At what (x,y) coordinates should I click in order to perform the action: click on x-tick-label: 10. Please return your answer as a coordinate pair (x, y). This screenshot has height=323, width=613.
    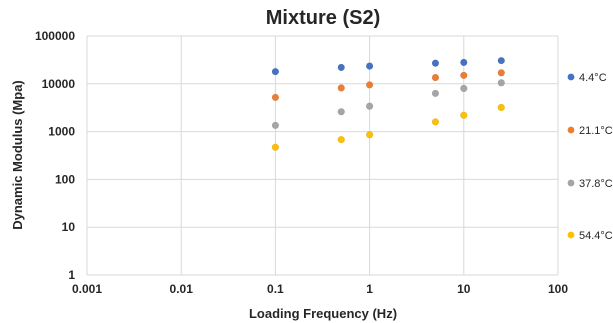
    Looking at the image, I should click on (464, 289).